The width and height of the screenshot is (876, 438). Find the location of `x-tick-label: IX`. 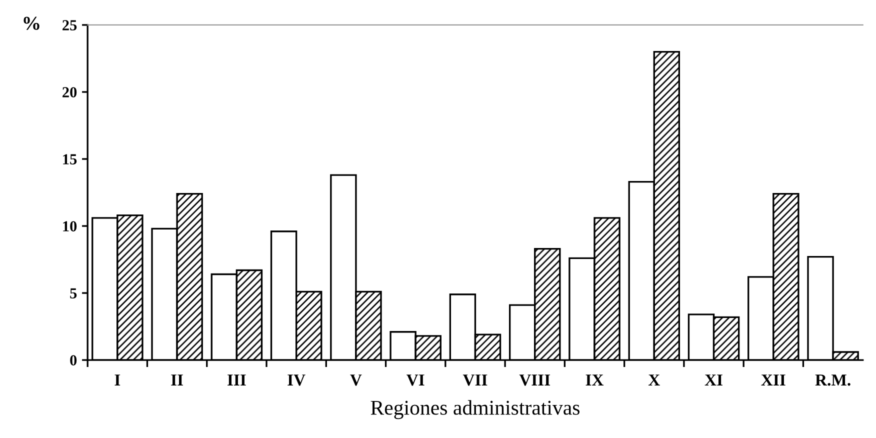

x-tick-label: IX is located at coordinates (595, 380).